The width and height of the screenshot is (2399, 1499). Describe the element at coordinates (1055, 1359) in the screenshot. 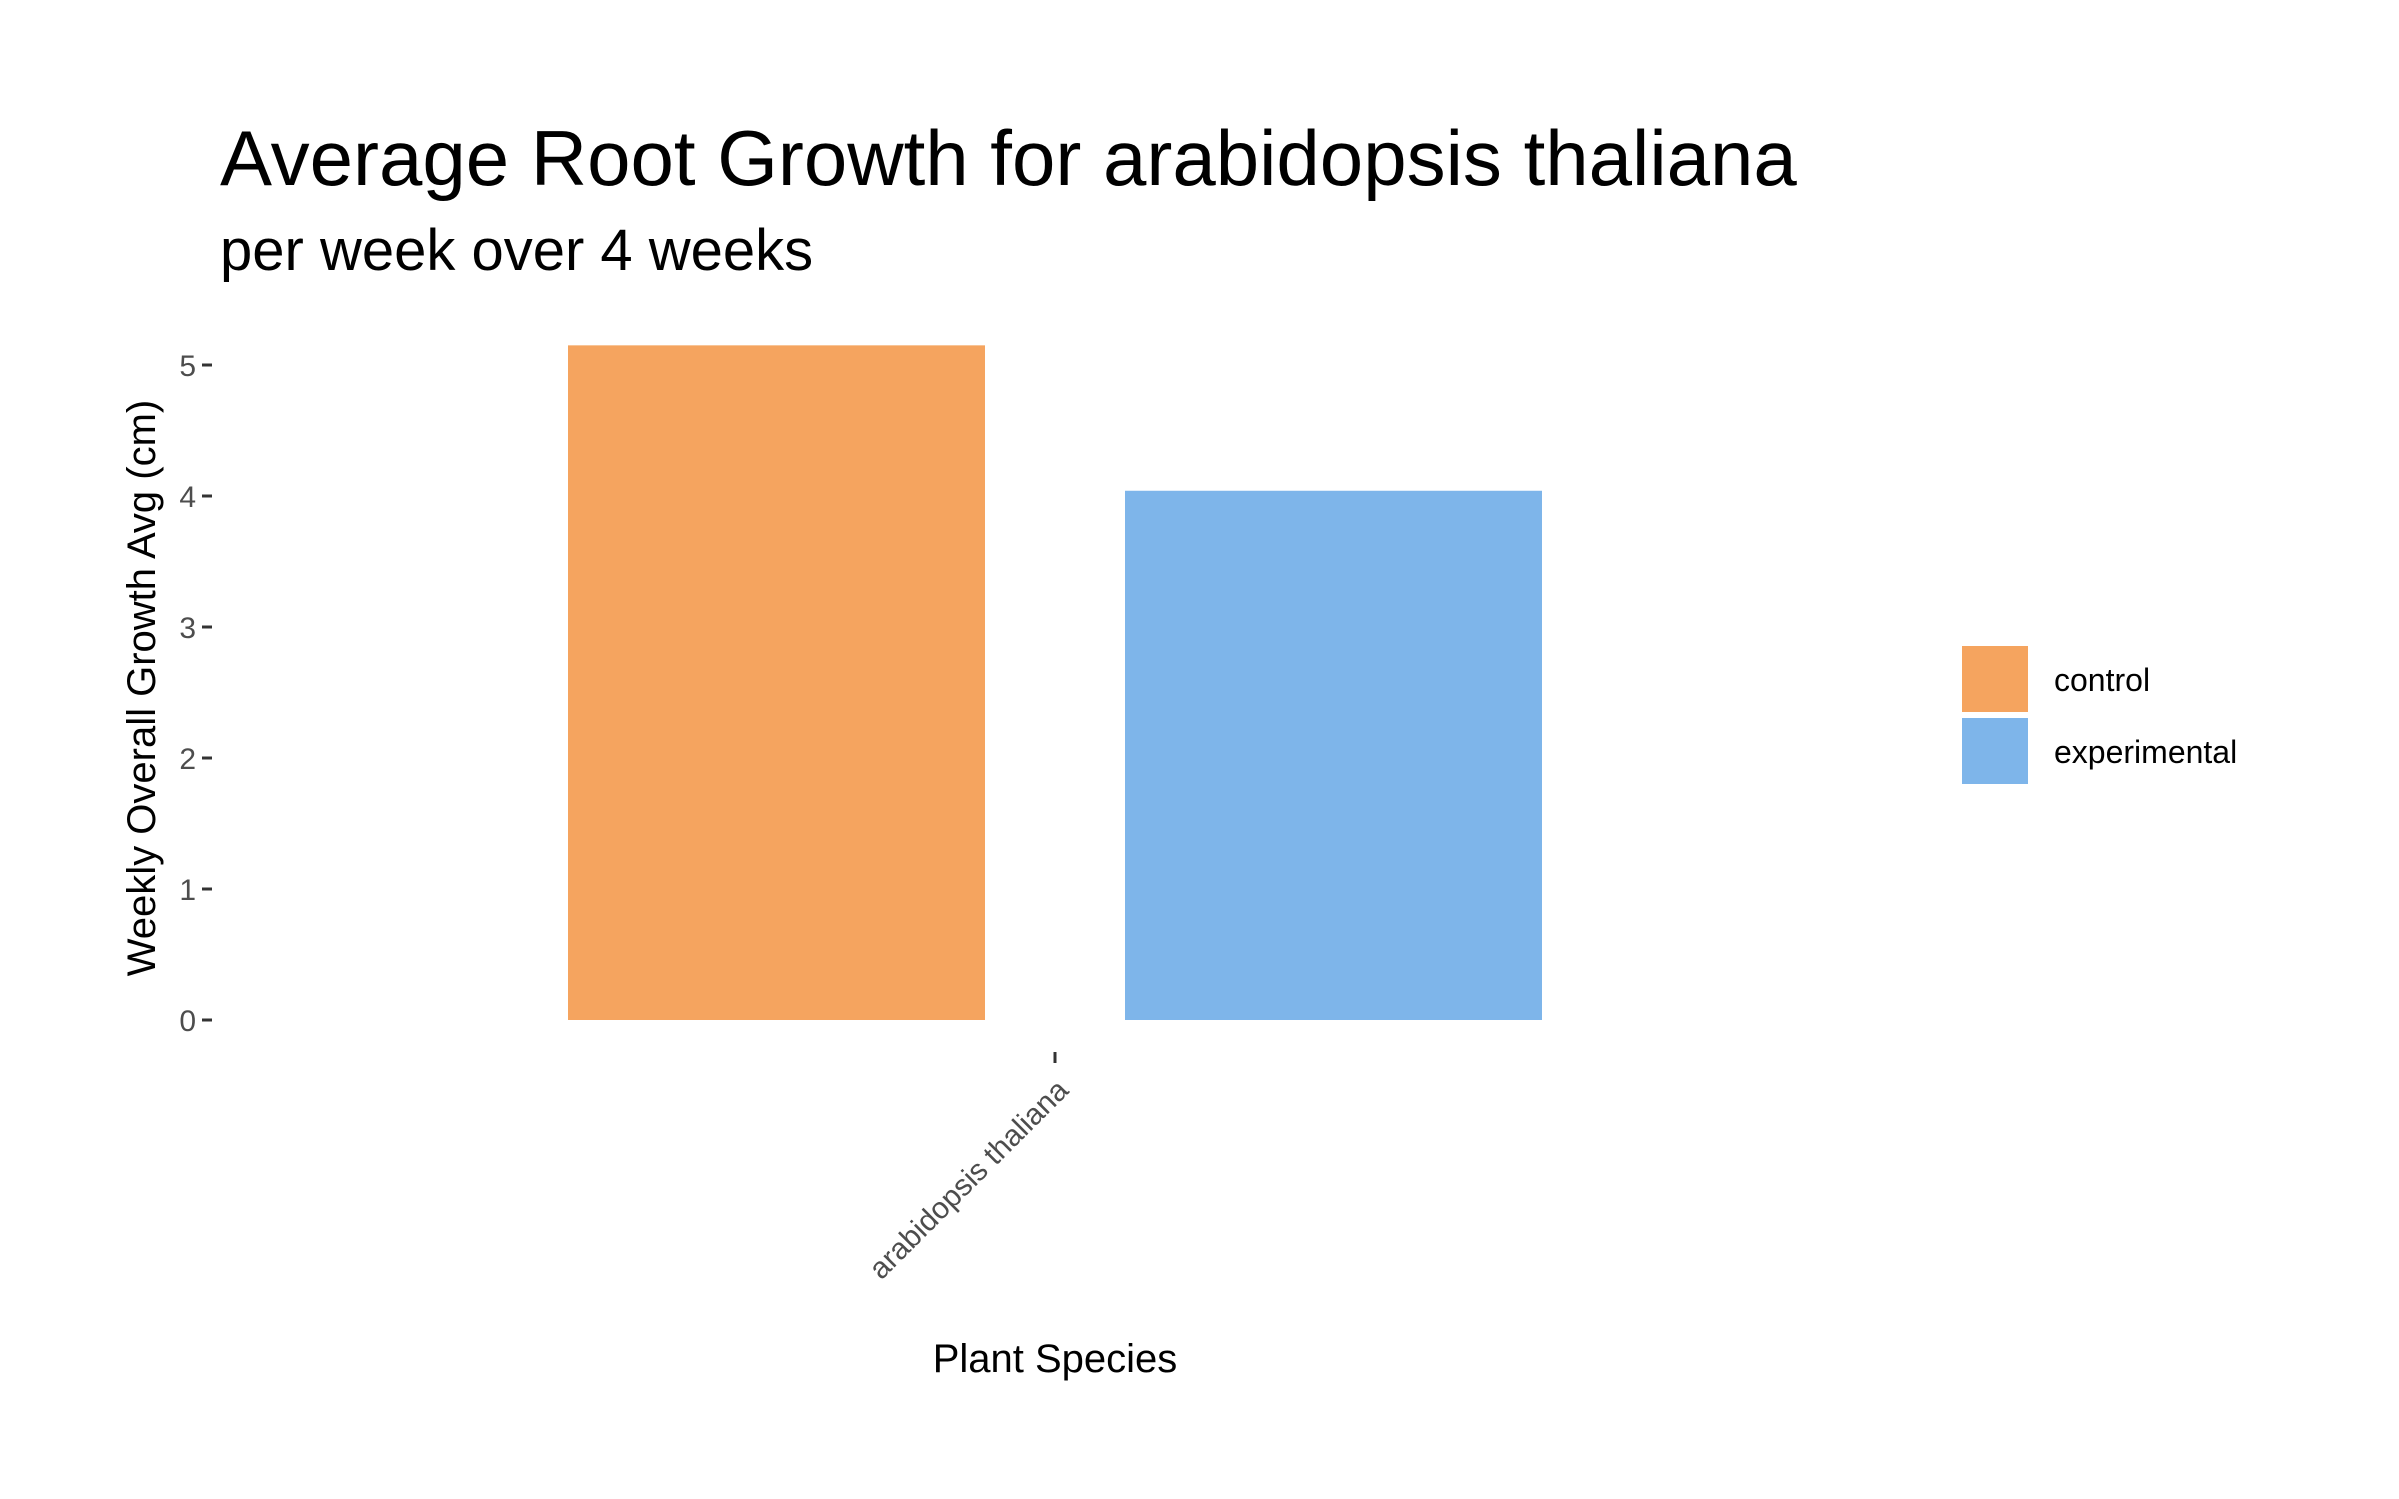

I see `x-axis-label: Plant Species` at that location.